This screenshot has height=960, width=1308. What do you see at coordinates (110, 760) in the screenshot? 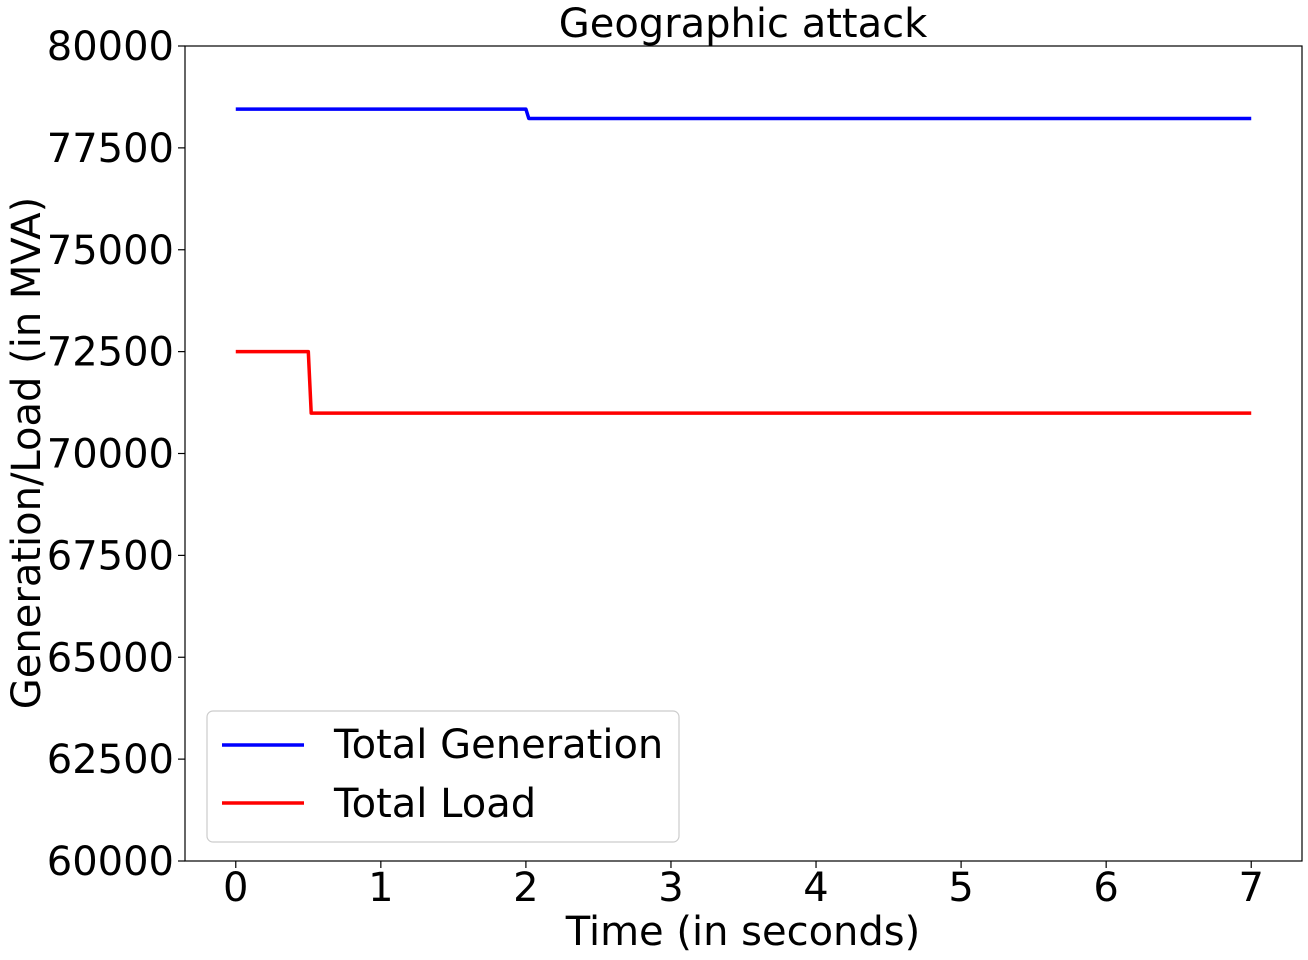
I see `y-tick-label: 62500` at bounding box center [110, 760].